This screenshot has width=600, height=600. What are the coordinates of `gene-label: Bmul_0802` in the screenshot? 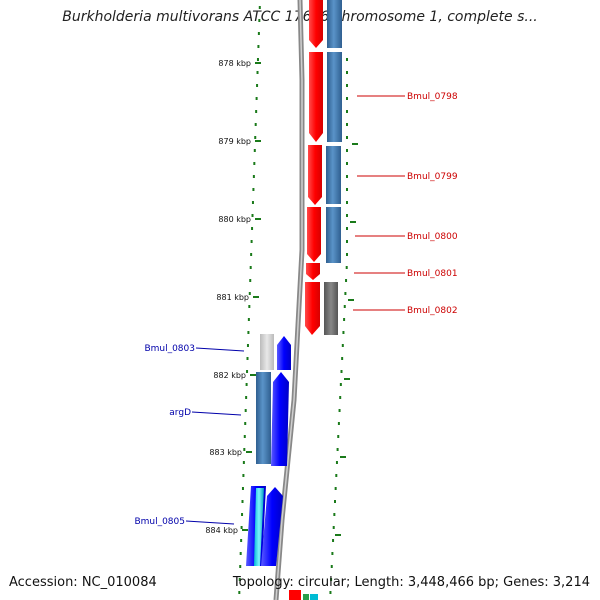 It's located at (432, 311).